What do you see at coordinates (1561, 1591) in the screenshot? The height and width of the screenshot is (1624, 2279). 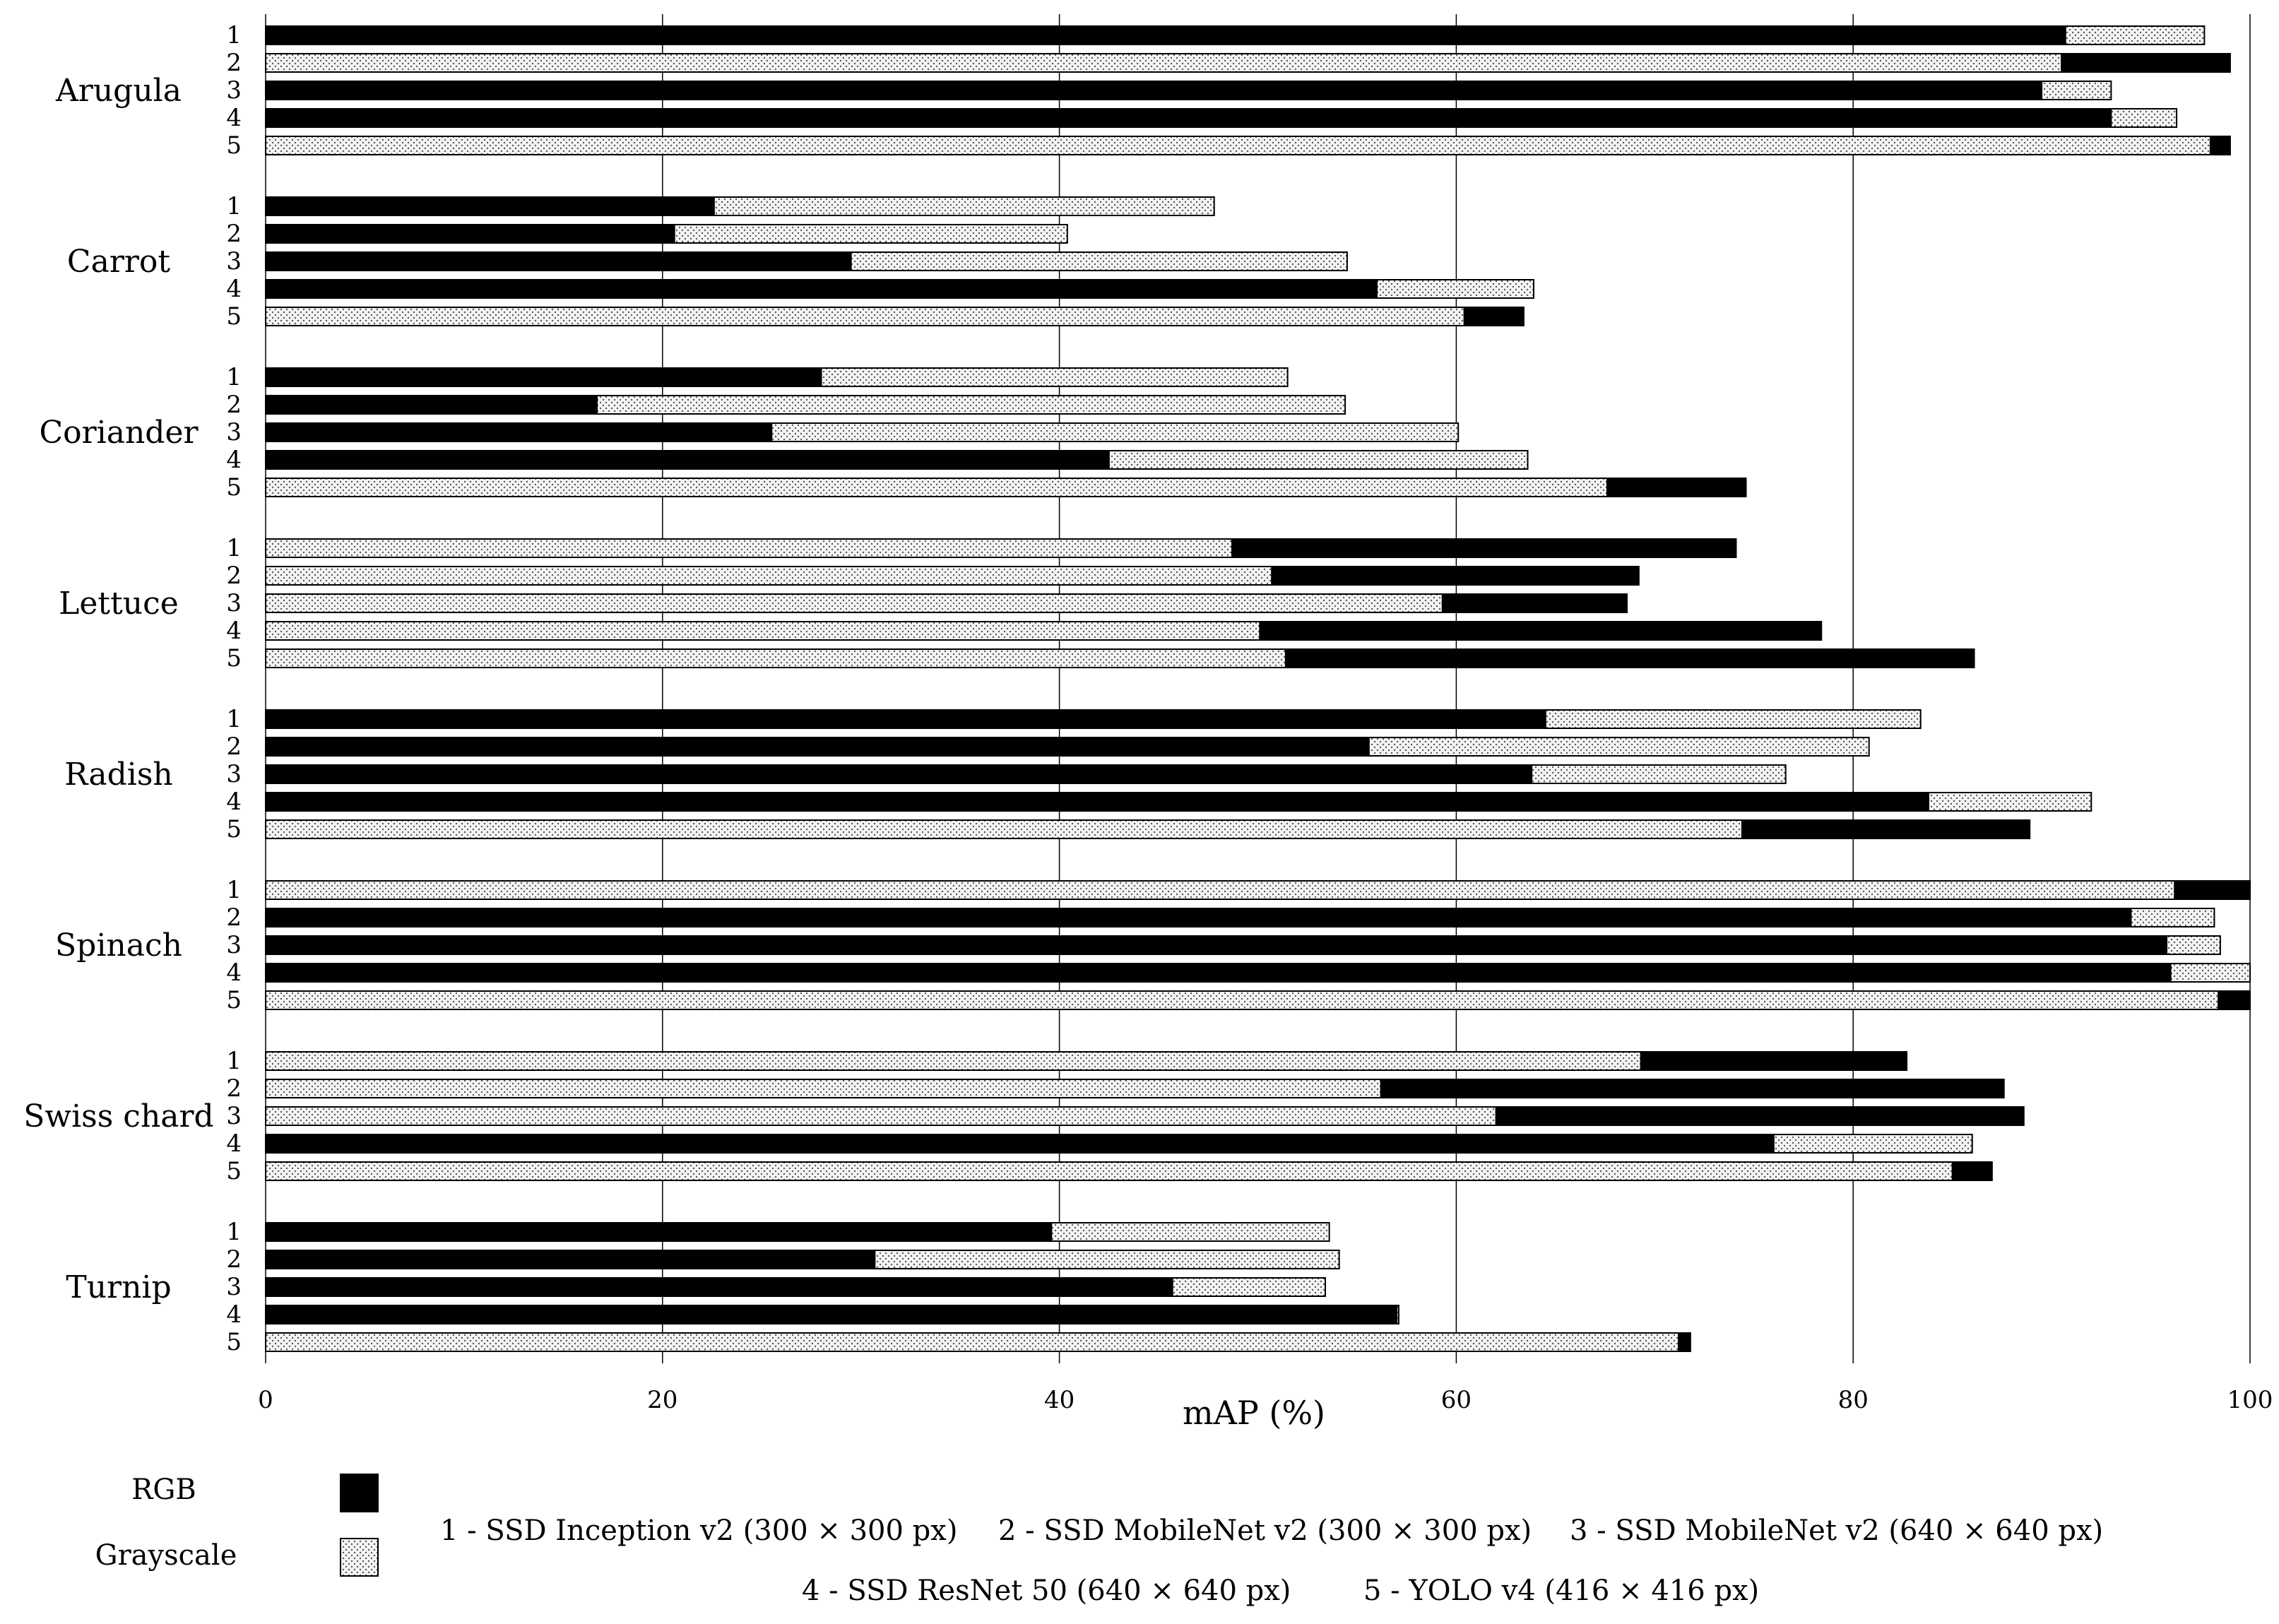 I see `legend-model-key: 5 - YOLO v4 (416 × 416 px)` at bounding box center [1561, 1591].